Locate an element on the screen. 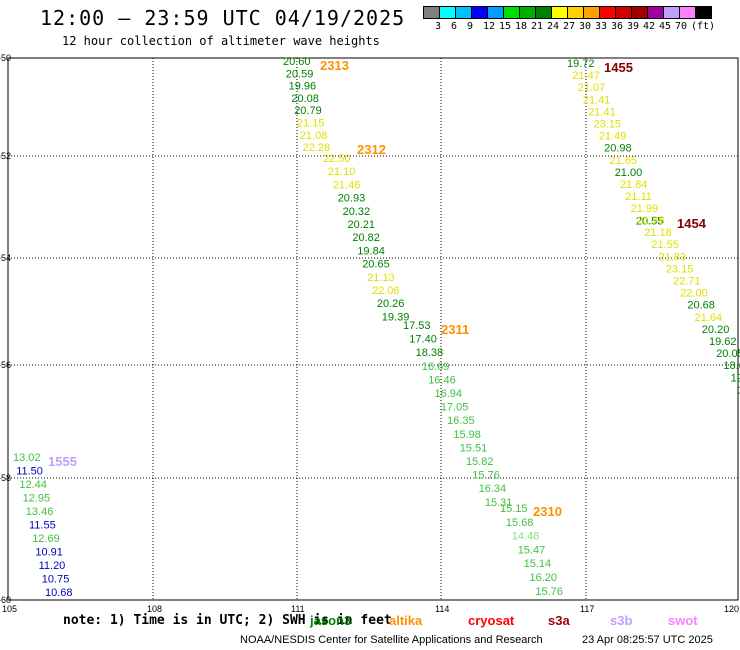 This screenshot has width=740, height=650. swh-value-label: 20.79 is located at coordinates (308, 111).